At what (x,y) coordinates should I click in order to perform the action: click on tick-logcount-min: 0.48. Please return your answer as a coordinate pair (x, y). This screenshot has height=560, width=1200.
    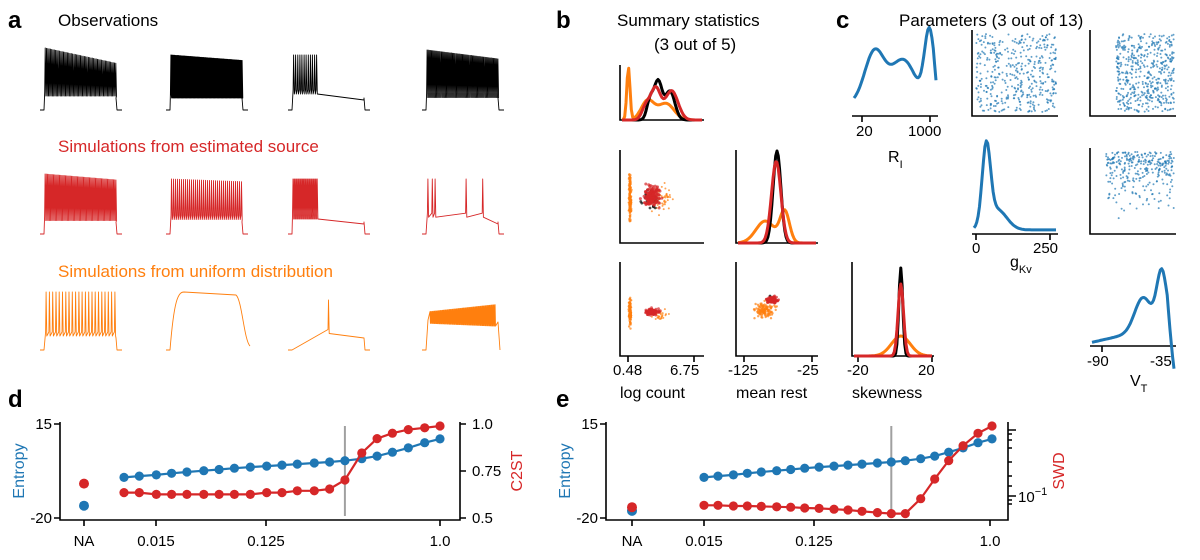
    Looking at the image, I should click on (627, 370).